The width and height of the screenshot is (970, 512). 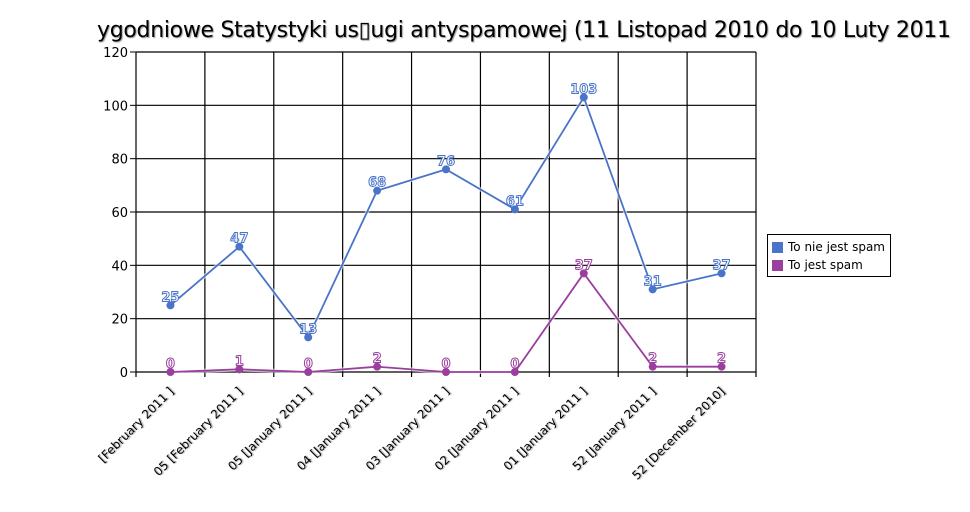 I want to click on y-axis: 0 20 40 60 80 100 120, so click(x=119, y=213).